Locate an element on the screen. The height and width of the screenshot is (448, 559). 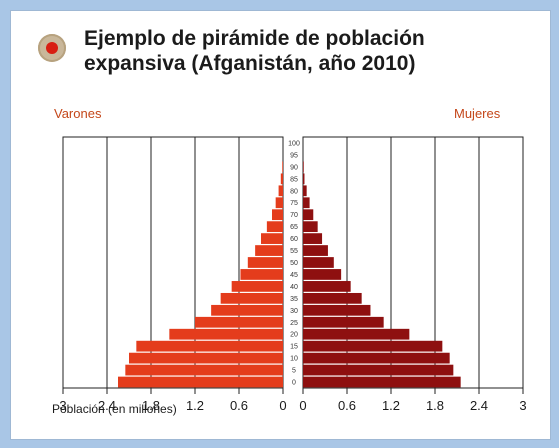
age-tick-label: 0 is located at coordinates (294, 383).